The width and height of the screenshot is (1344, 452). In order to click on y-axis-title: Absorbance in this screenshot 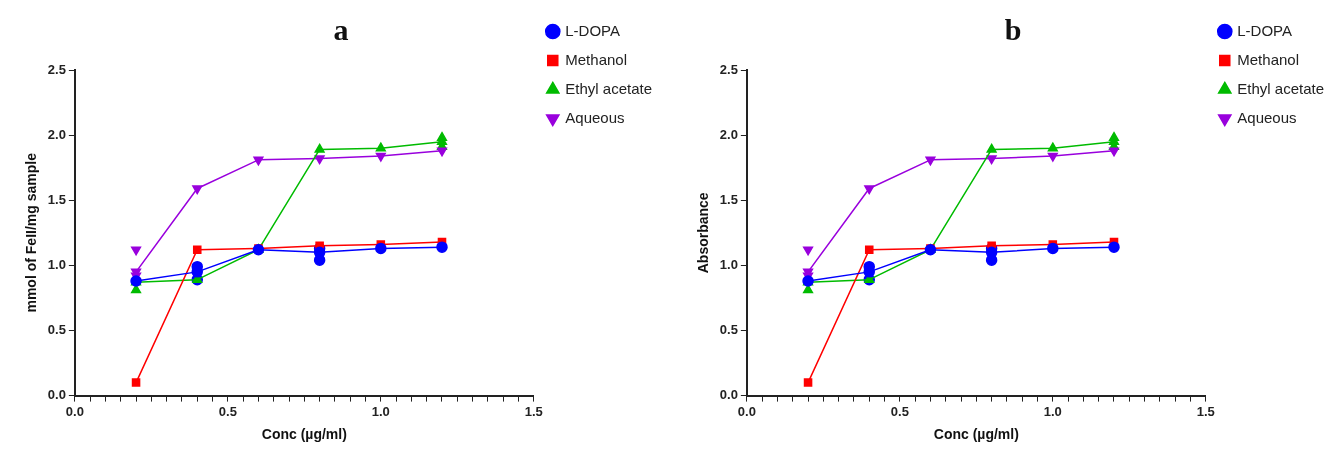, I will do `click(703, 233)`.